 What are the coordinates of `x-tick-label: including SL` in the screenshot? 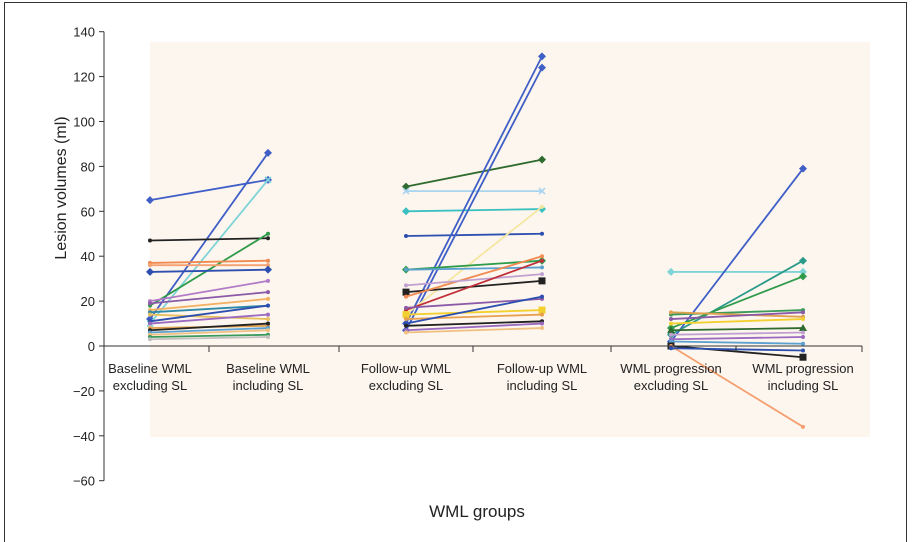 It's located at (803, 385).